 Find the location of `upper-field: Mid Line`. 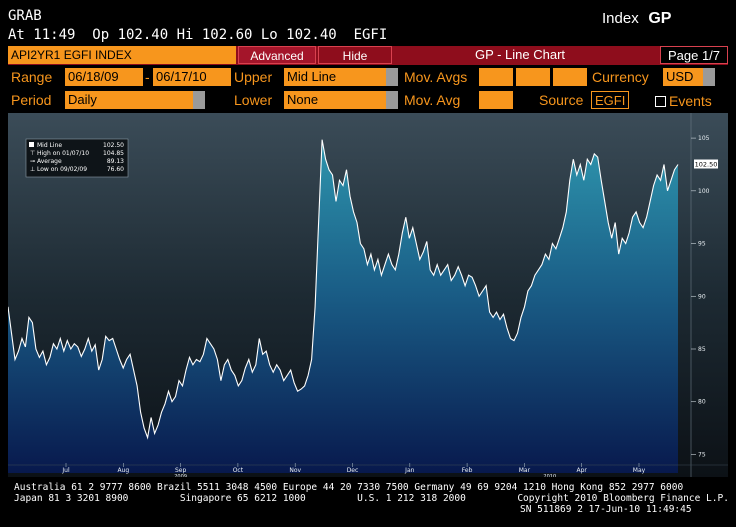

upper-field: Mid Line is located at coordinates (335, 77).